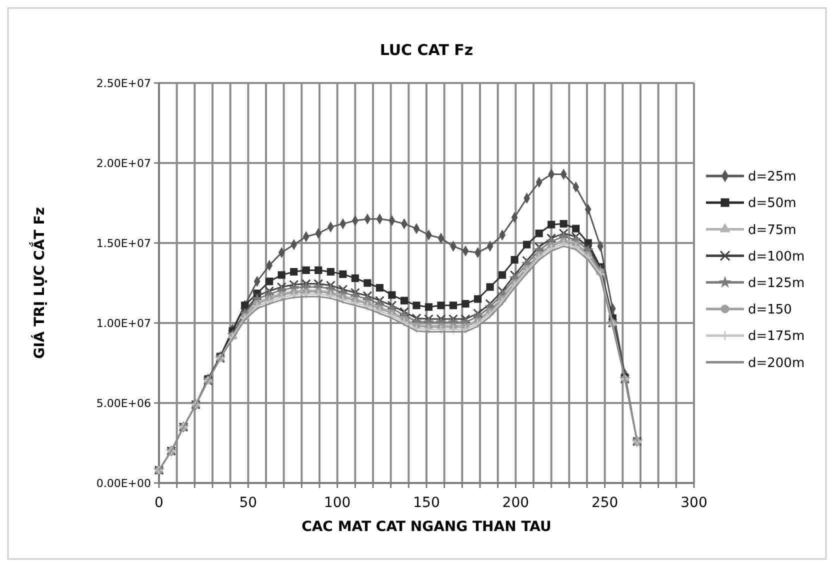 This screenshot has height=567, width=834. I want to click on x-tick-label: 100, so click(337, 503).